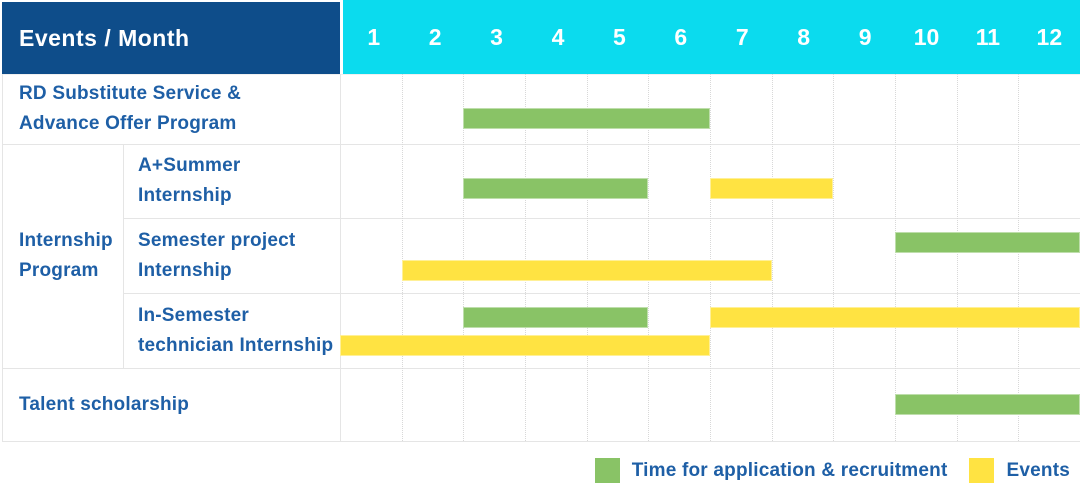 The width and height of the screenshot is (1080, 494). I want to click on legend-item-application-recruitment: Time for application & recruitment, so click(771, 470).